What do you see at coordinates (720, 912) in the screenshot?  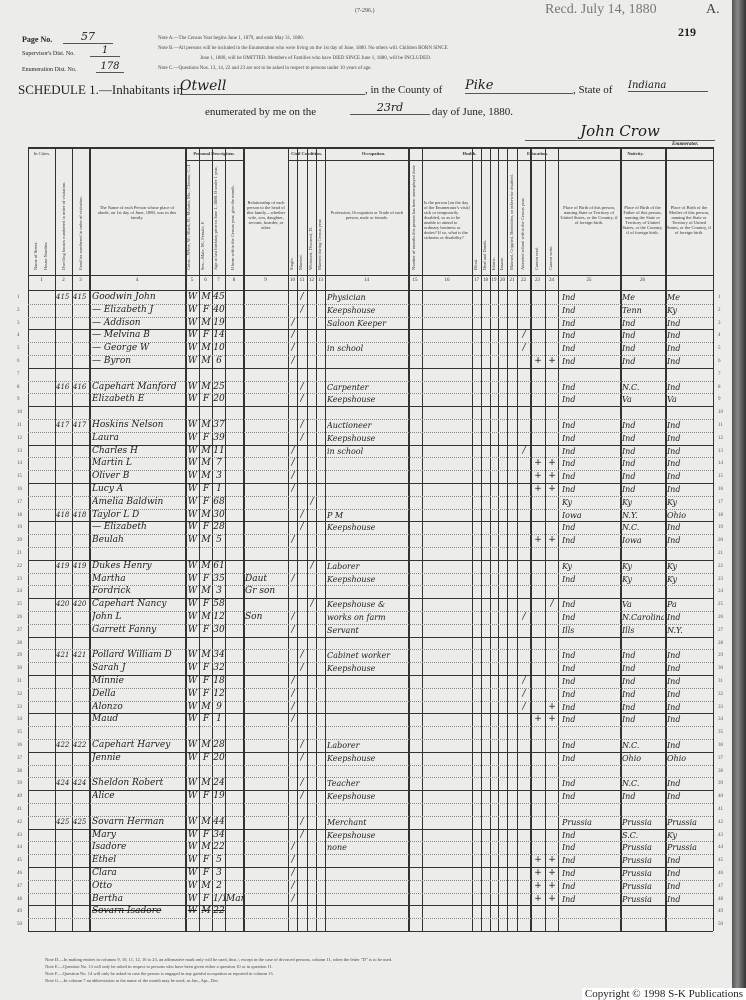 I see `line-number-right: 49` at bounding box center [720, 912].